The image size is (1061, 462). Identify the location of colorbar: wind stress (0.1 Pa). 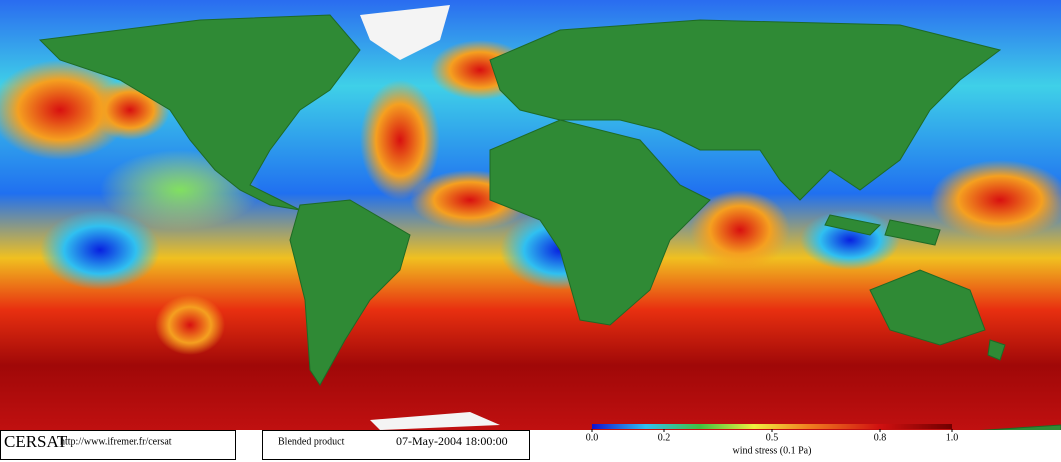
(772, 440).